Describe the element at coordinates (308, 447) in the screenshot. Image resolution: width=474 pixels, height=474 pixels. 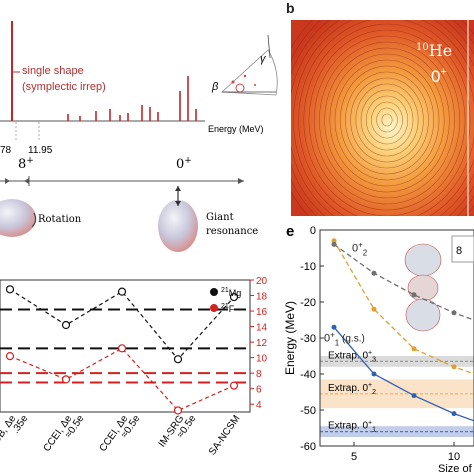
I see `y-tick-label: -60` at that location.